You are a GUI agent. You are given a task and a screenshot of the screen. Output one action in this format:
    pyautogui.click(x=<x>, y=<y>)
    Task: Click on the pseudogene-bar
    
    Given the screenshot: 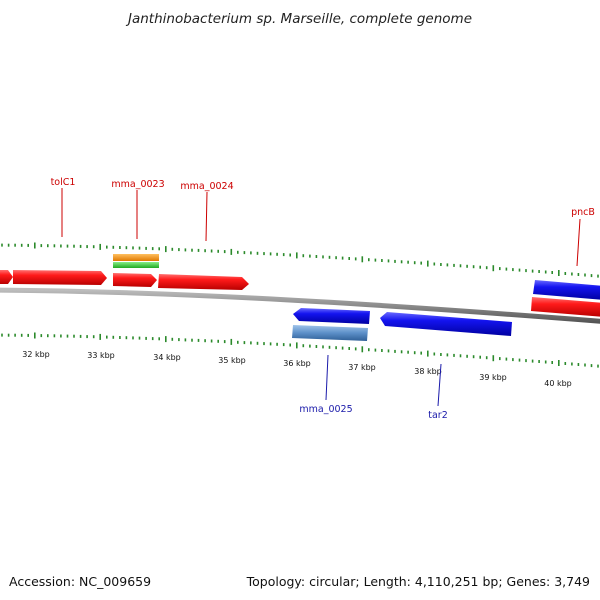 What is the action you would take?
    pyautogui.click(x=330, y=333)
    